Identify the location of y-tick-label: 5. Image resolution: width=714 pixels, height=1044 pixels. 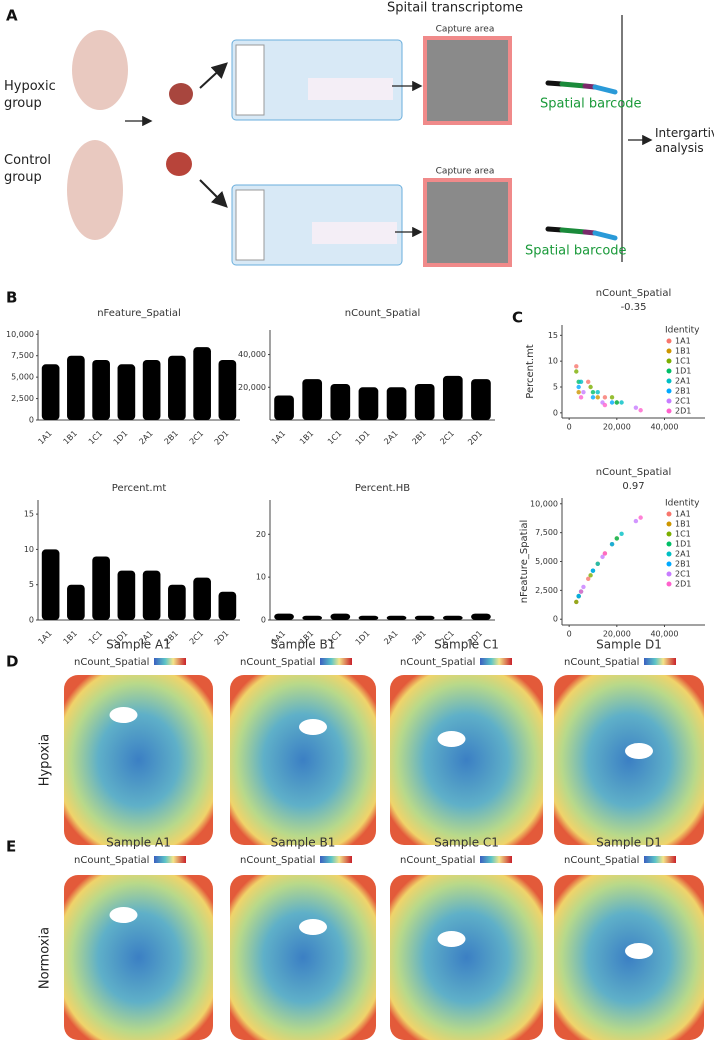
(555, 387).